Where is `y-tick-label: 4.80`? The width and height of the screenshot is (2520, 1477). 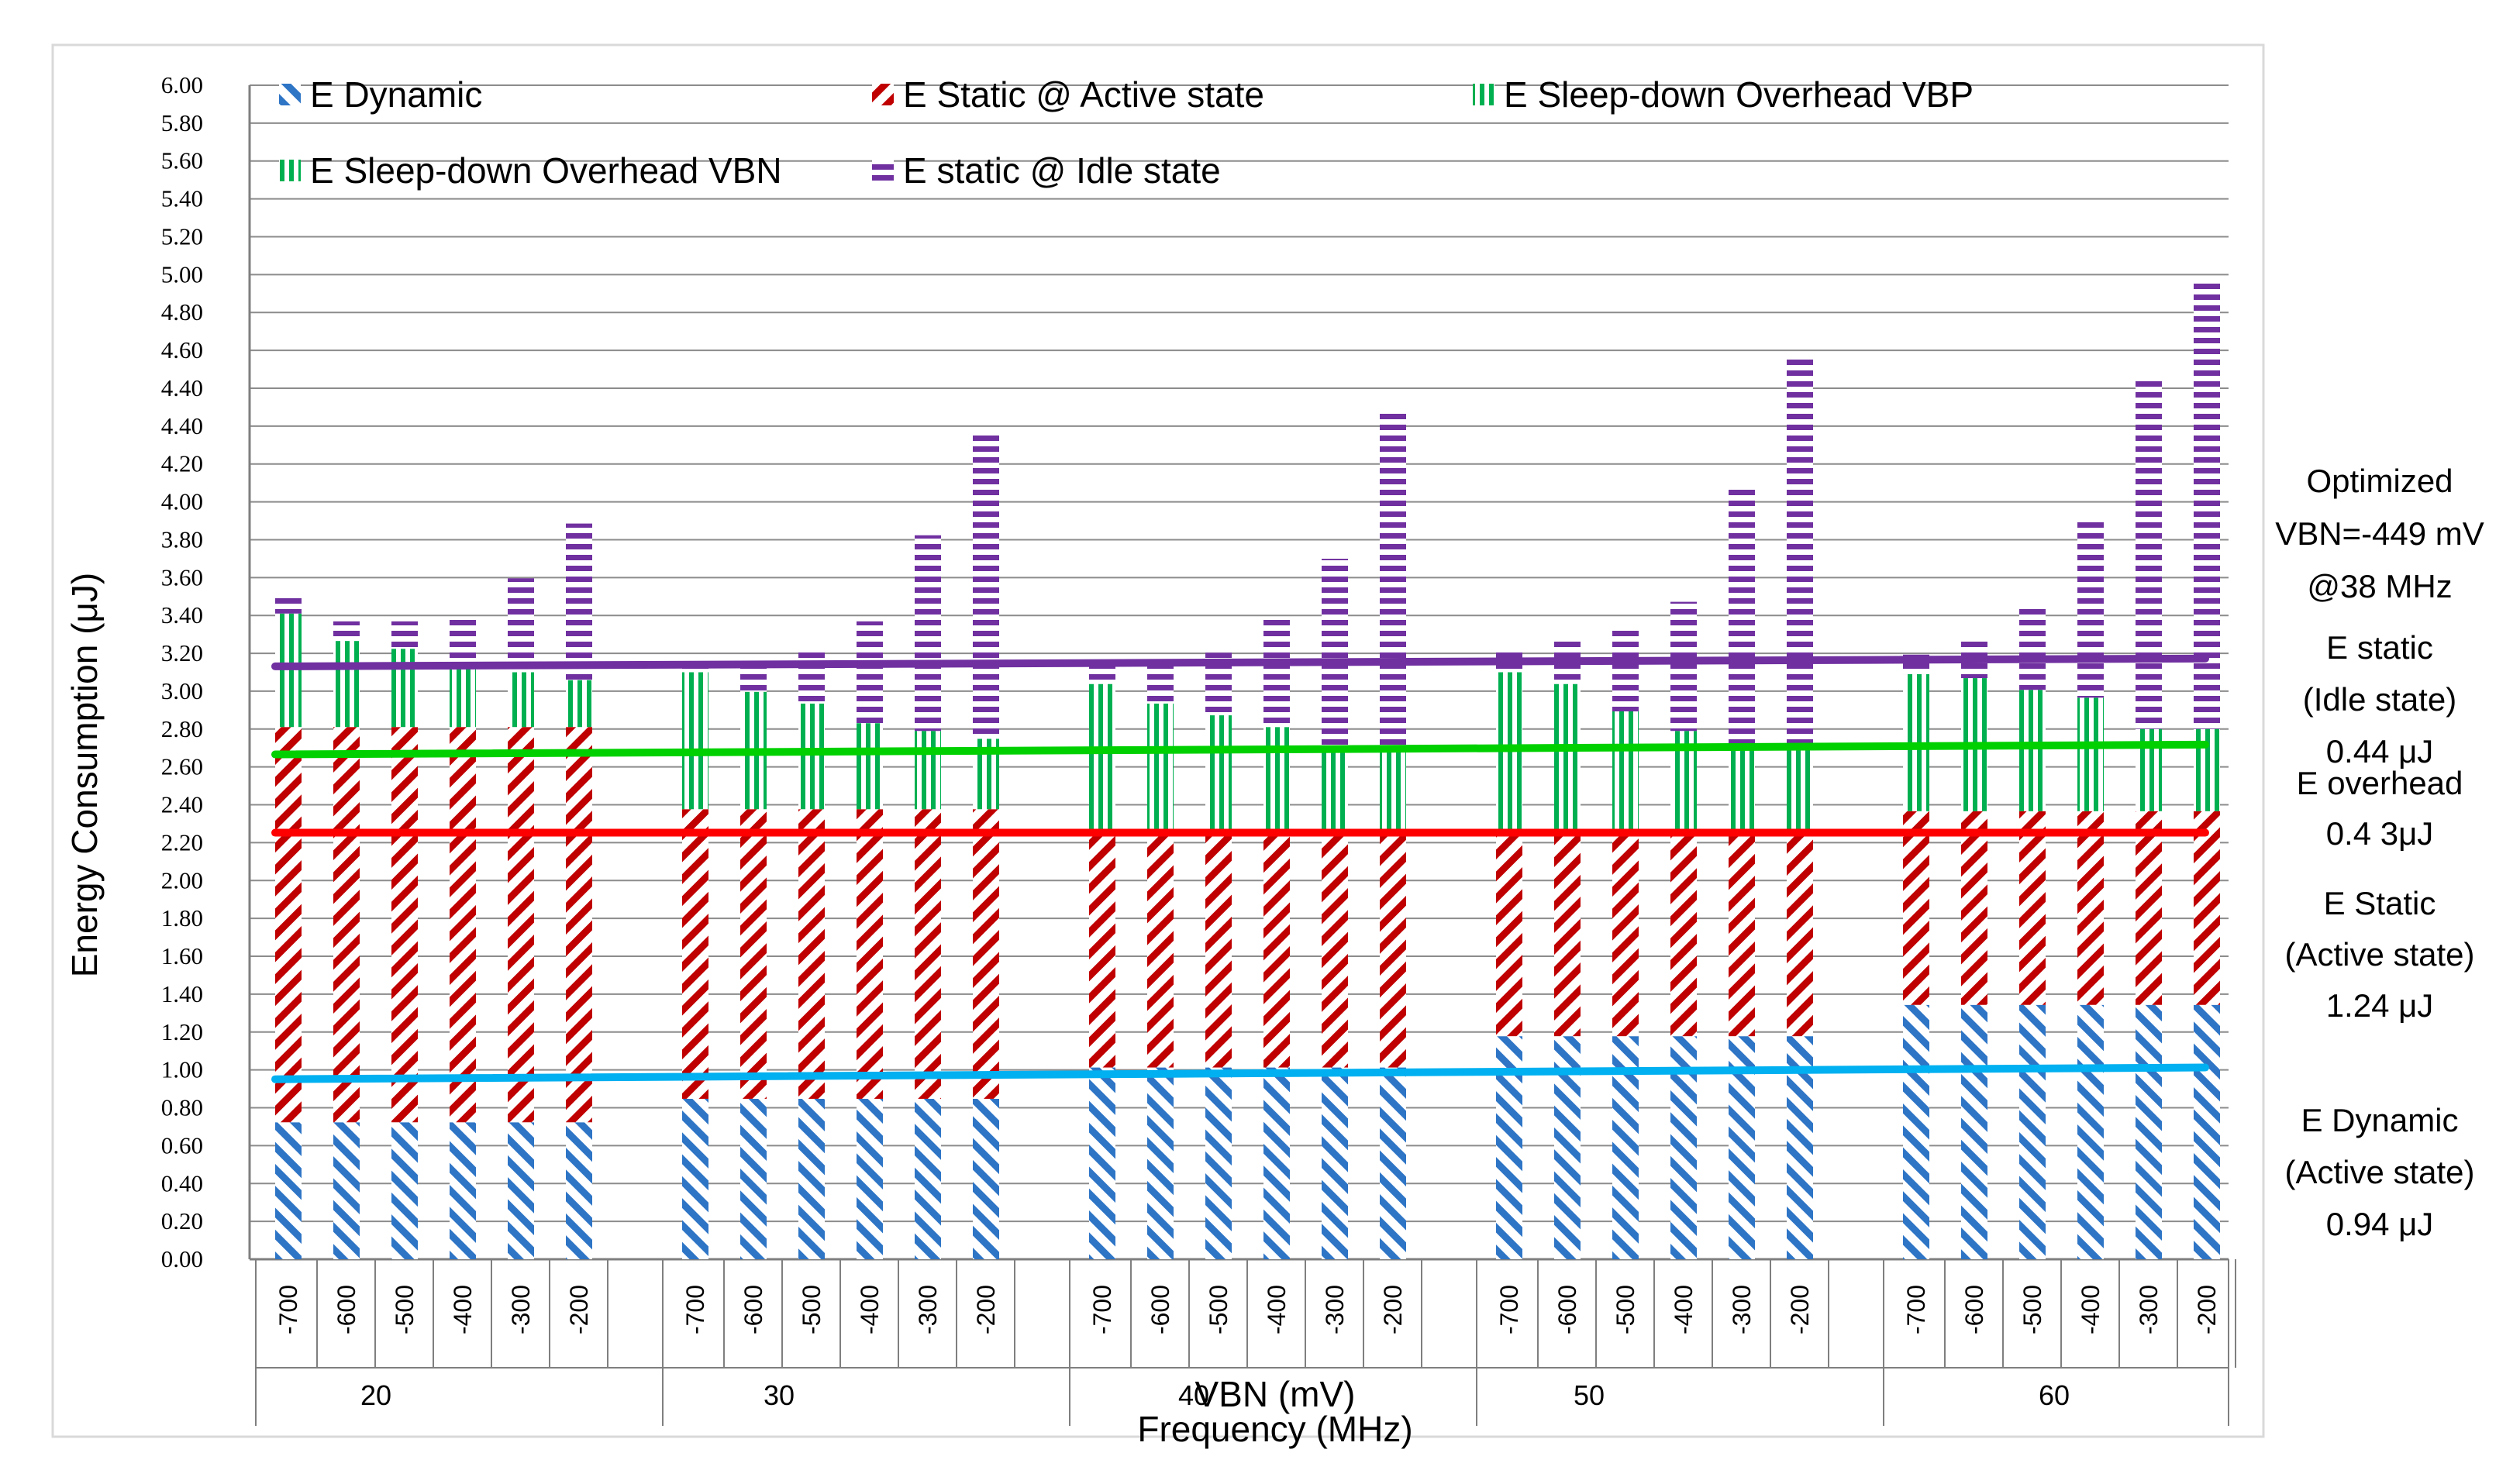 y-tick-label: 4.80 is located at coordinates (182, 311).